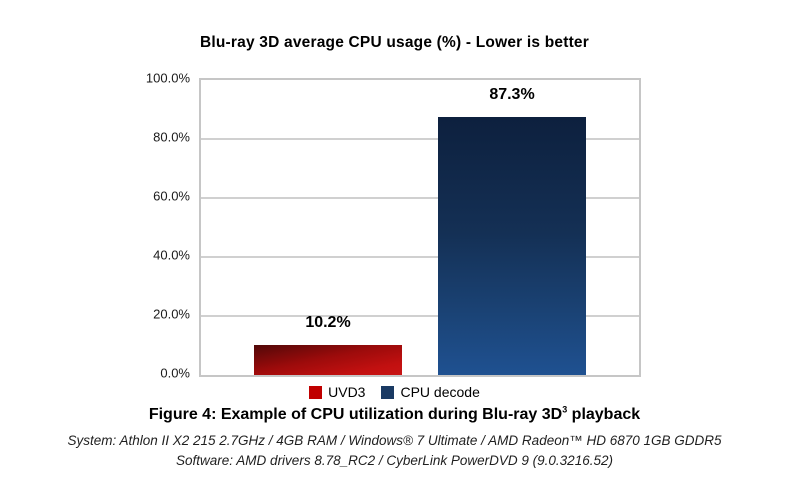 Image resolution: width=789 pixels, height=500 pixels. I want to click on legend-item-uvd3: UVD3, so click(337, 392).